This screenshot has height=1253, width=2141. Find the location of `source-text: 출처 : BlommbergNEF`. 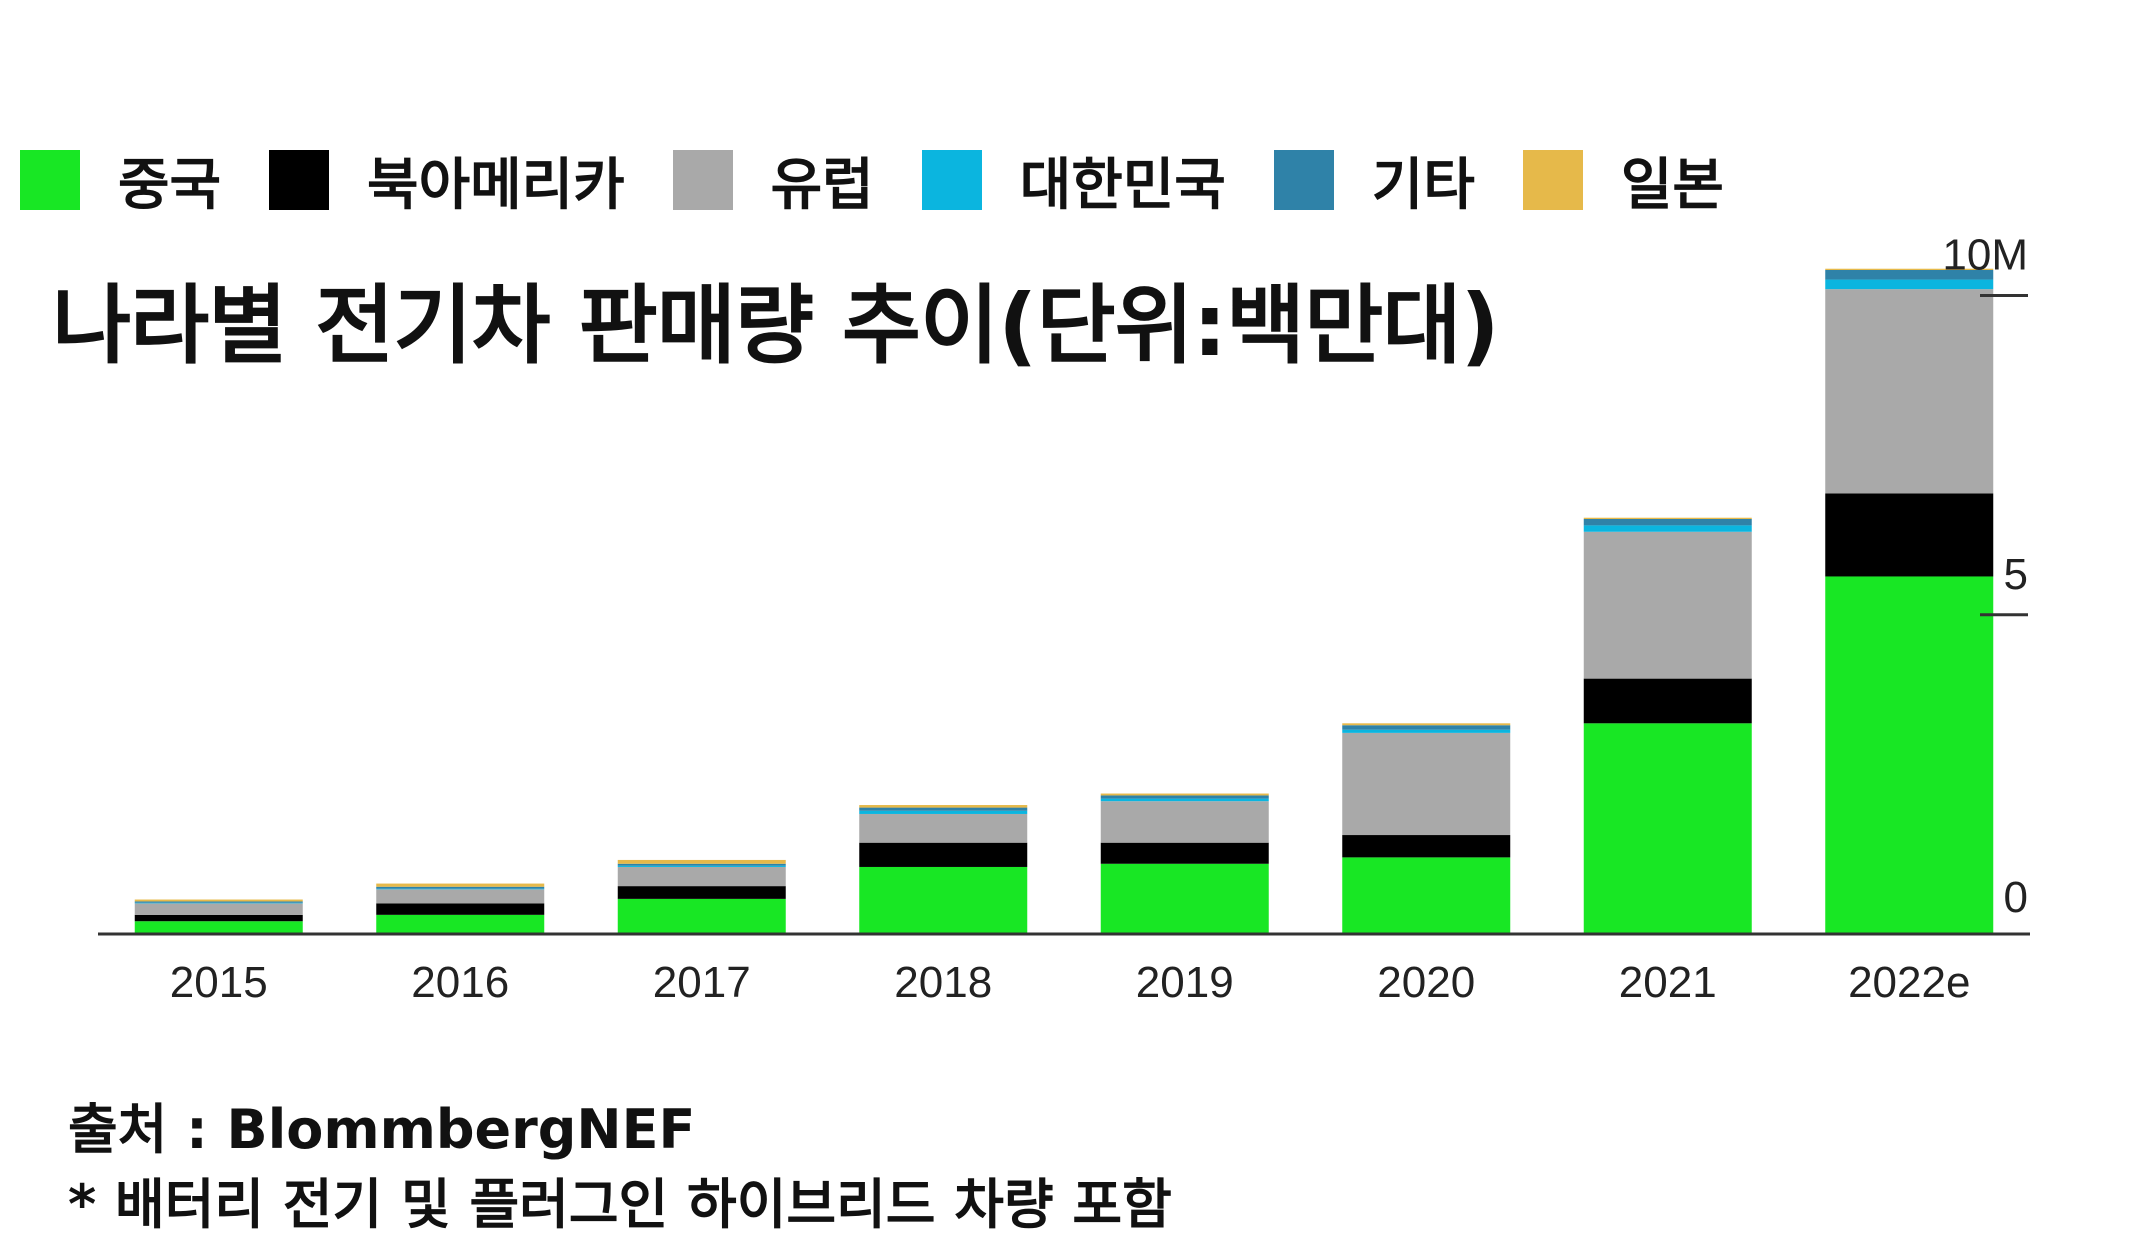

source-text: 출처 : BlommbergNEF is located at coordinates (382, 1129).